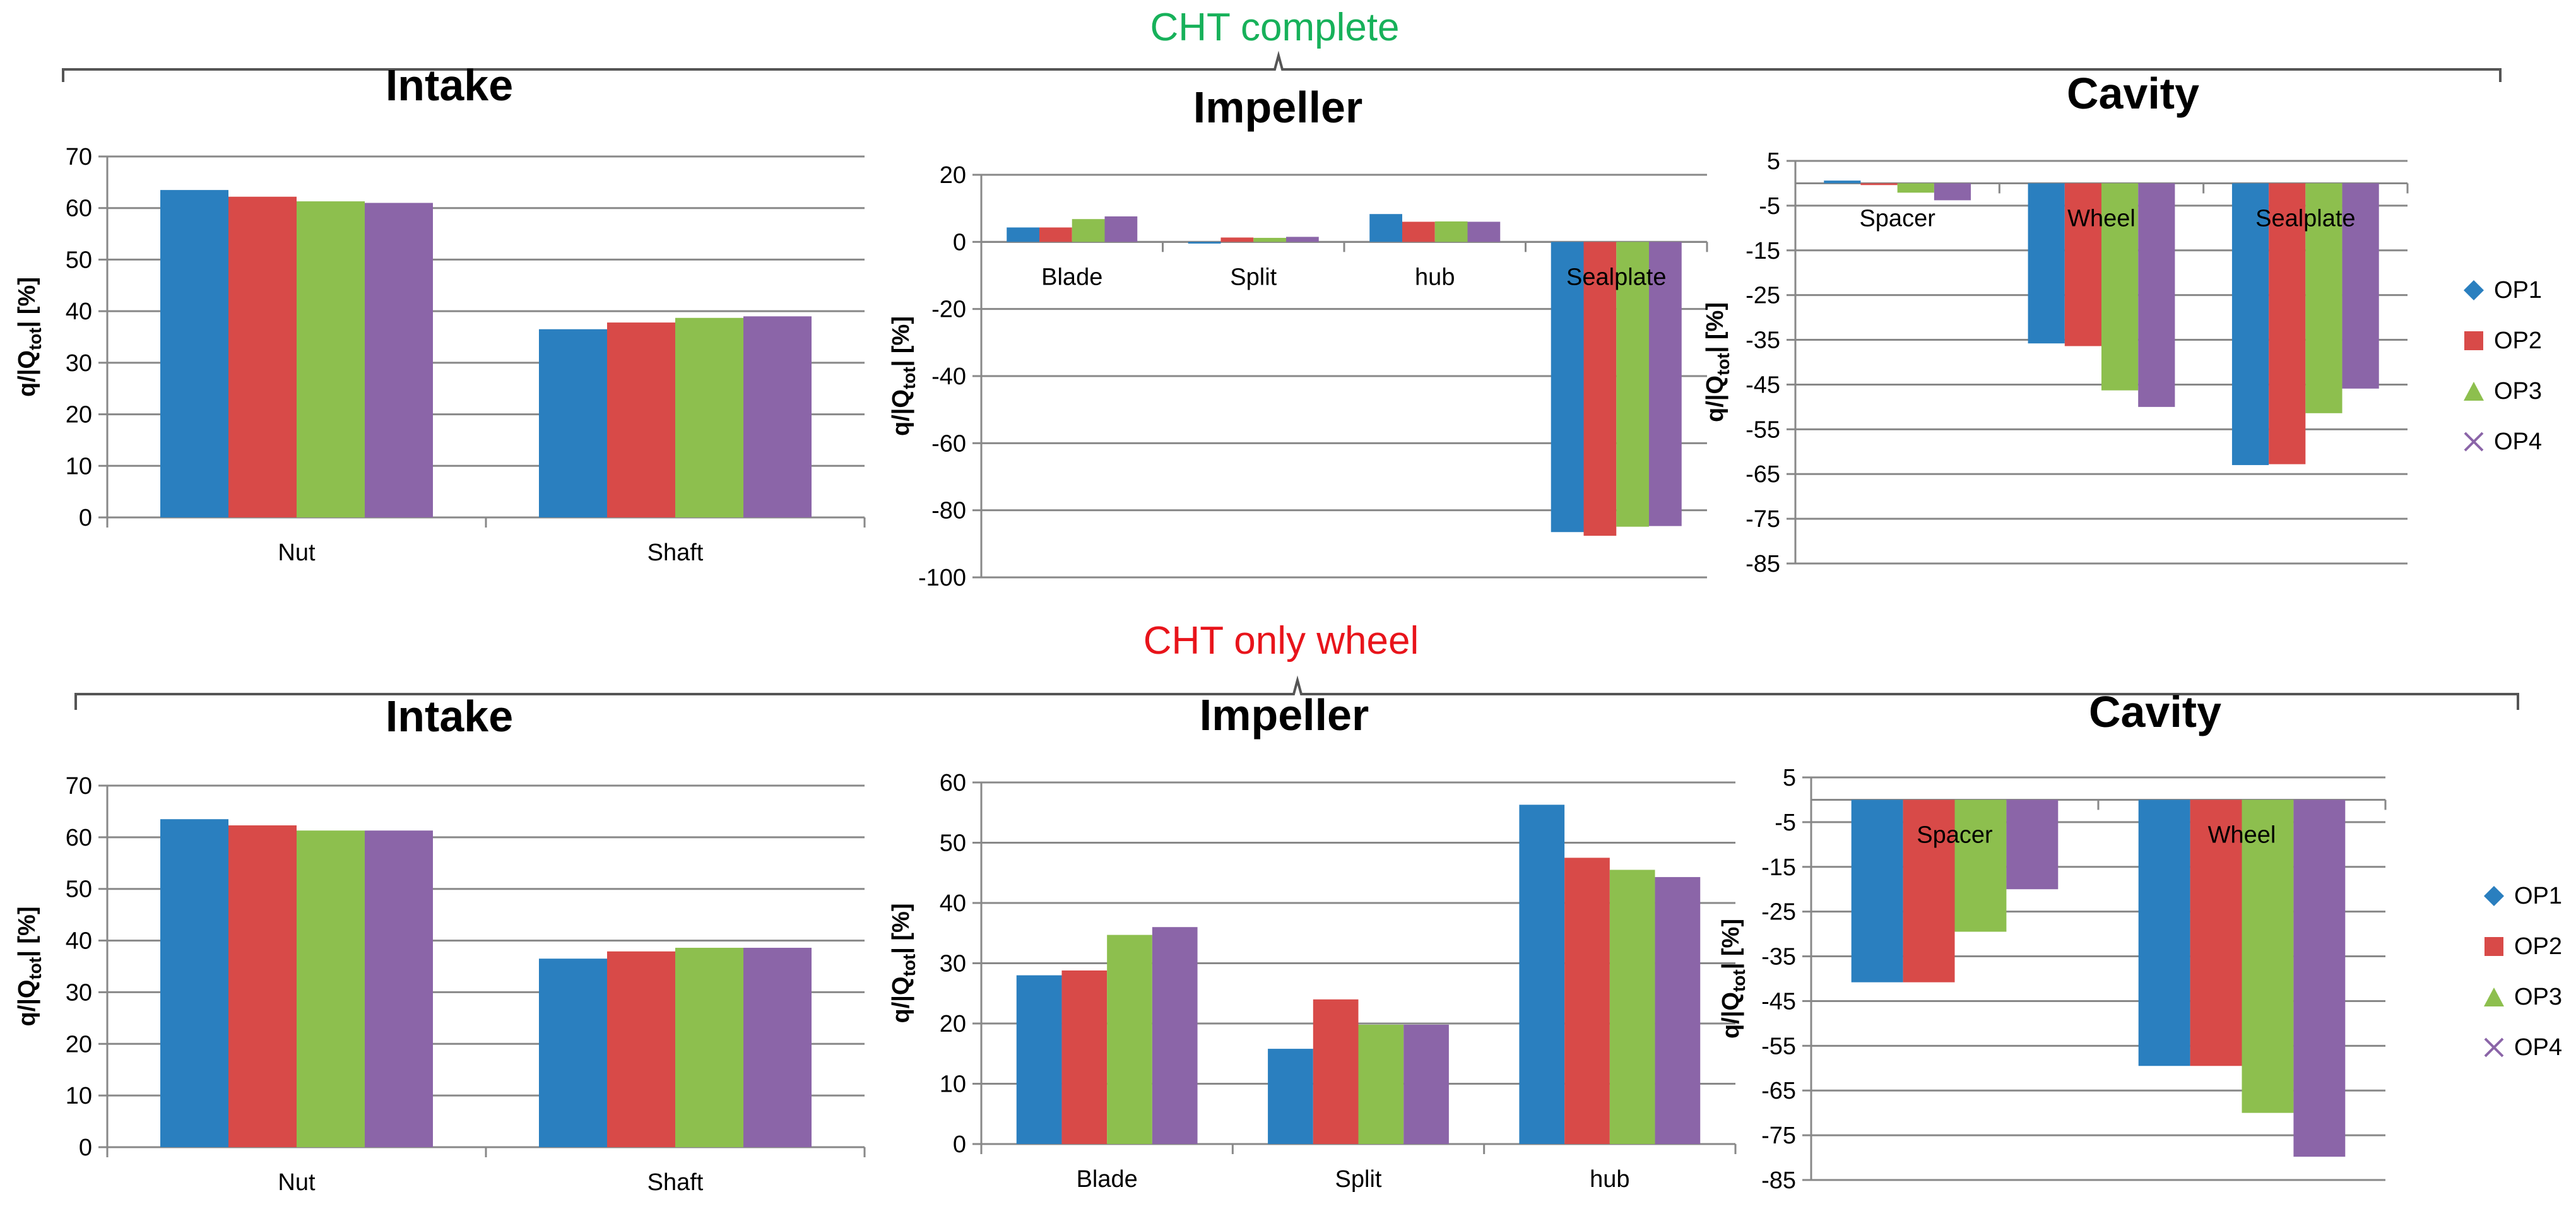 The width and height of the screenshot is (2576, 1221). Describe the element at coordinates (1385, 228) in the screenshot. I see `bar-op1-hub` at that location.